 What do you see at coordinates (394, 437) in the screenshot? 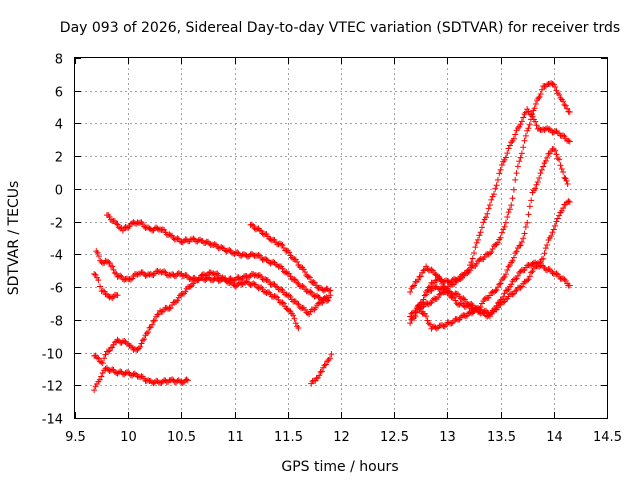
I see `x-tick-label: 12.5` at bounding box center [394, 437].